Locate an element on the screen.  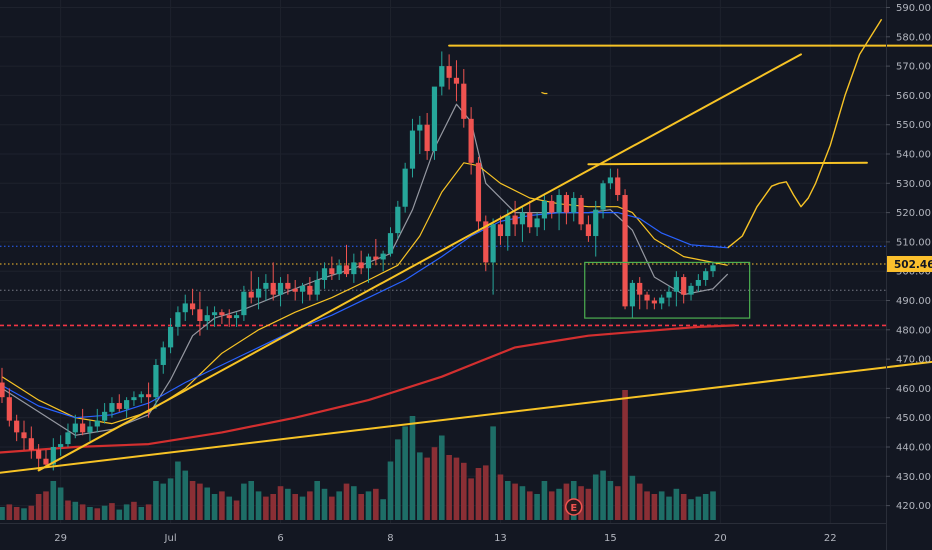
earnings-marker-label: E is located at coordinates (573, 508).